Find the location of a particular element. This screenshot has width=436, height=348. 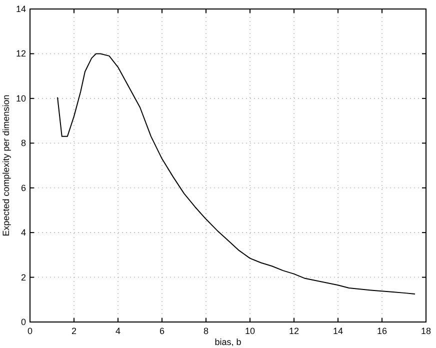

x-tick-label: 12 is located at coordinates (294, 331).